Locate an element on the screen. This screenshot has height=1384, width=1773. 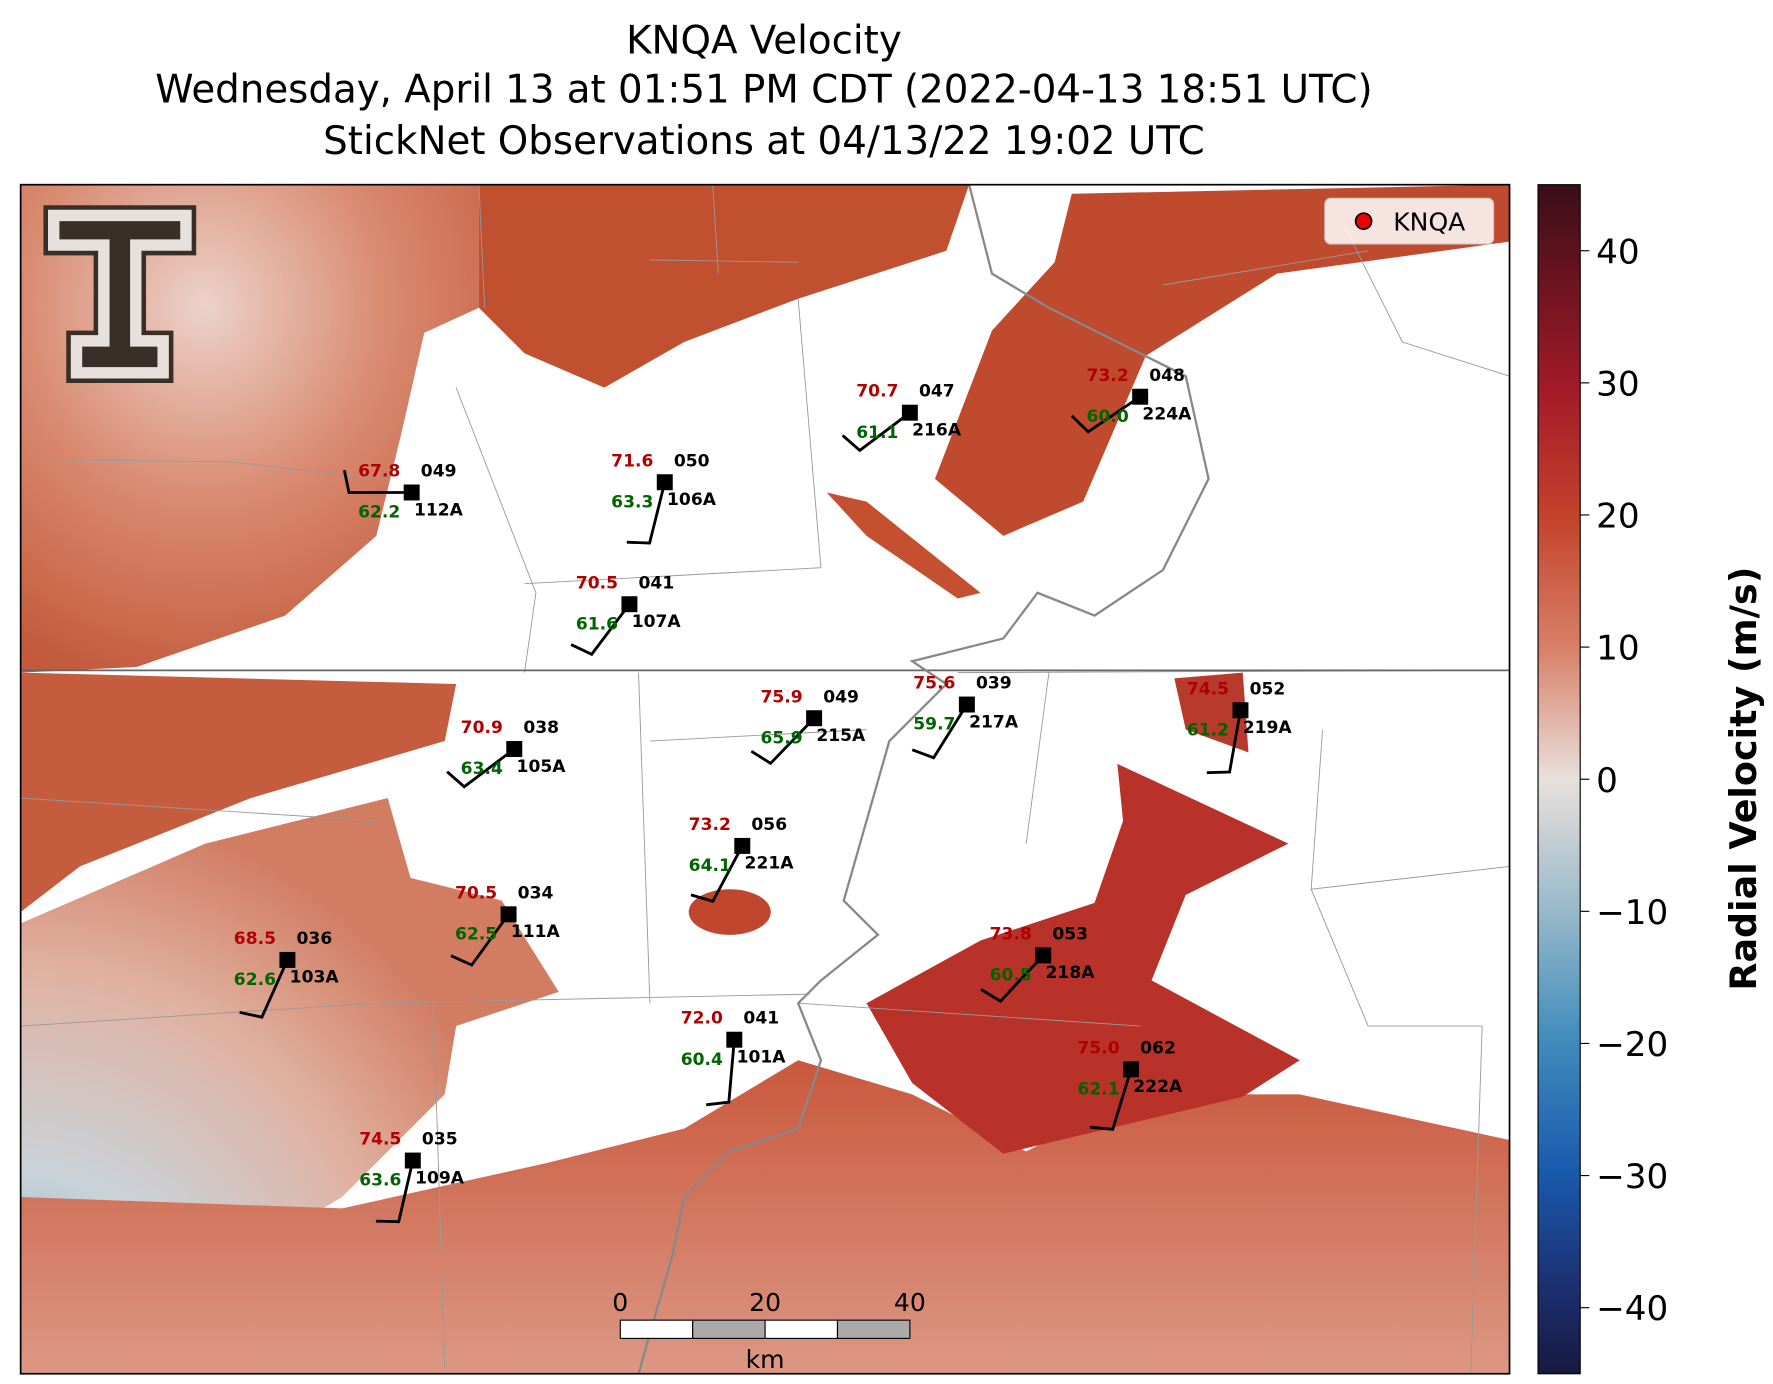
station-code: 034 is located at coordinates (536, 893).